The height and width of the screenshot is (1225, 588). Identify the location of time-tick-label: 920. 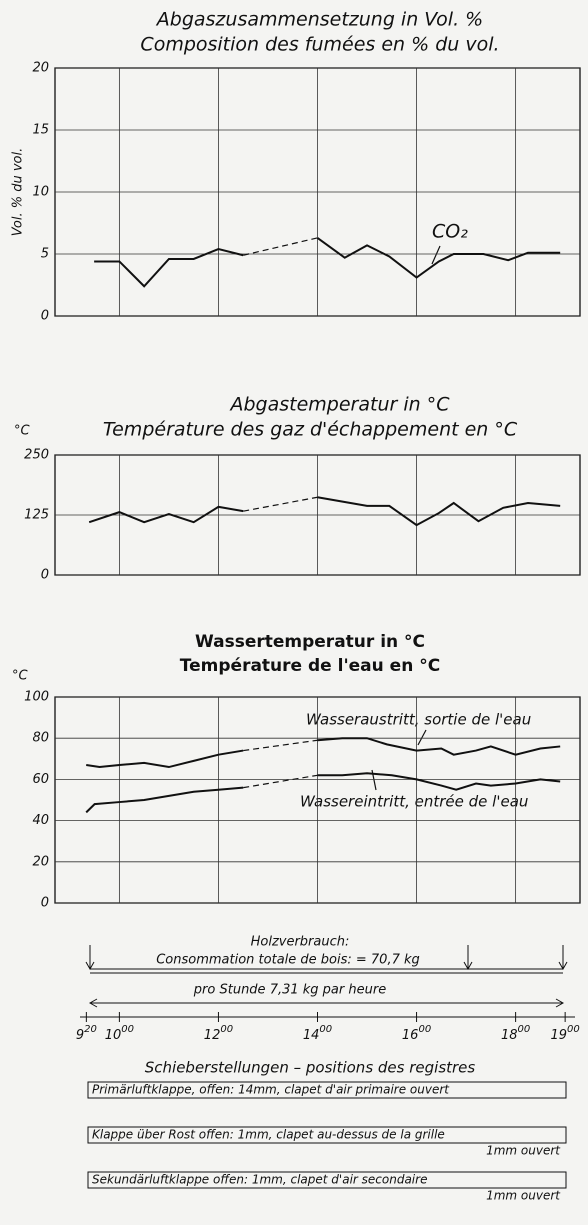
(86, 1033).